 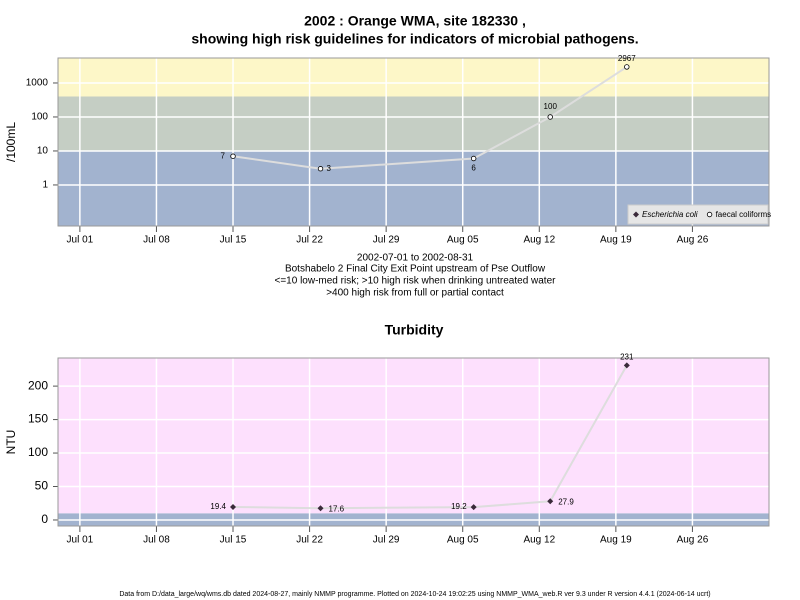 I want to click on chart-title: Turbidity, so click(x=414, y=330).